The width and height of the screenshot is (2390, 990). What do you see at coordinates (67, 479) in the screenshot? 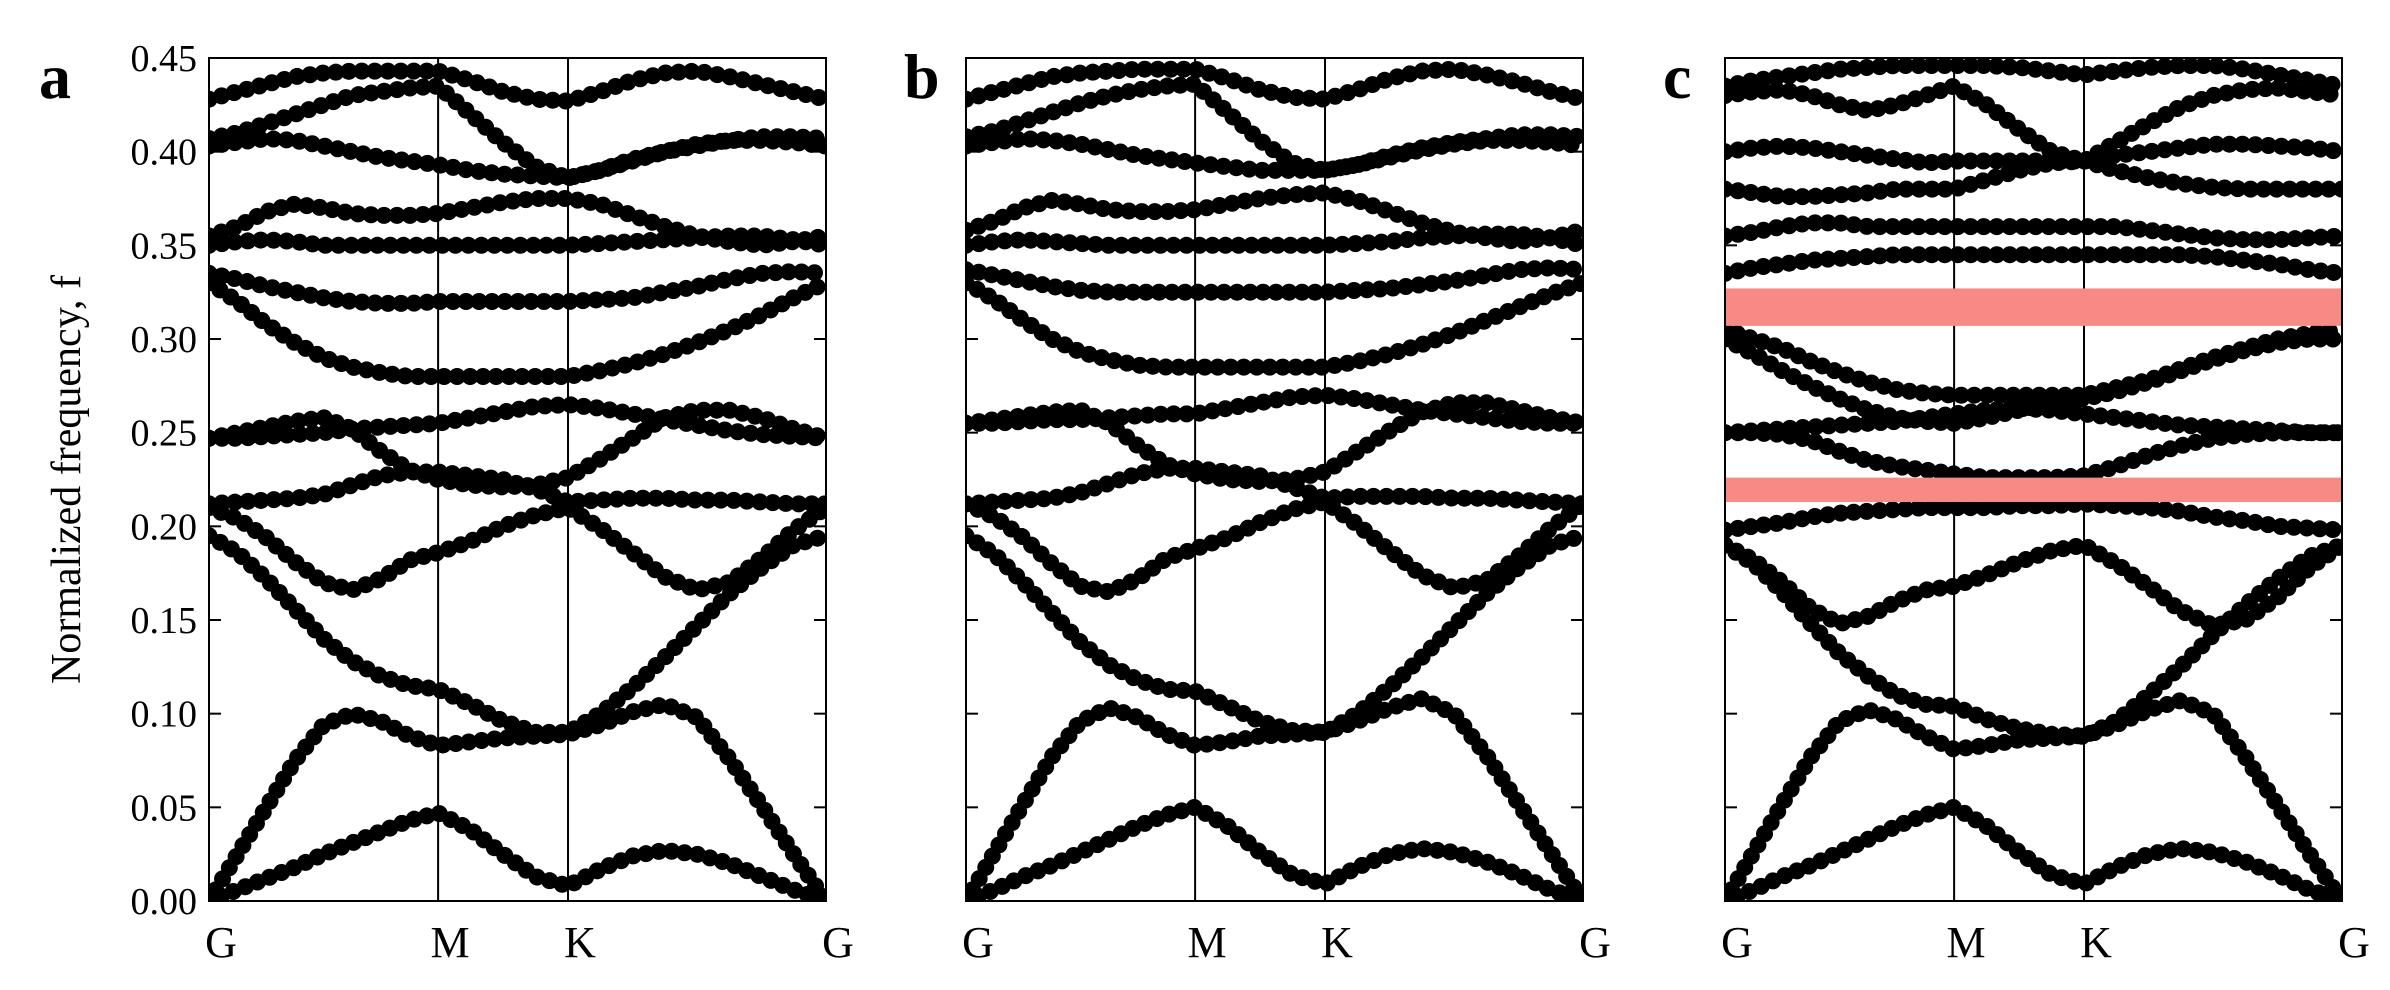
I see `y-axis-title: Normalized frequency, f` at bounding box center [67, 479].